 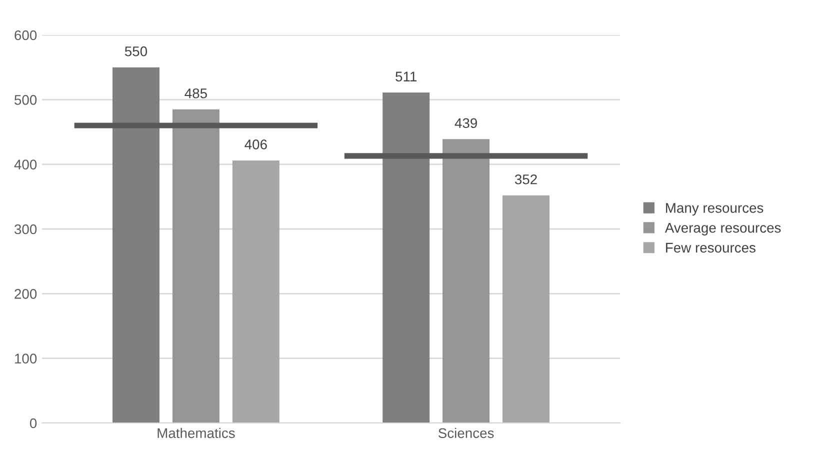 What do you see at coordinates (466, 433) in the screenshot?
I see `x-tick-label: Sciences` at bounding box center [466, 433].